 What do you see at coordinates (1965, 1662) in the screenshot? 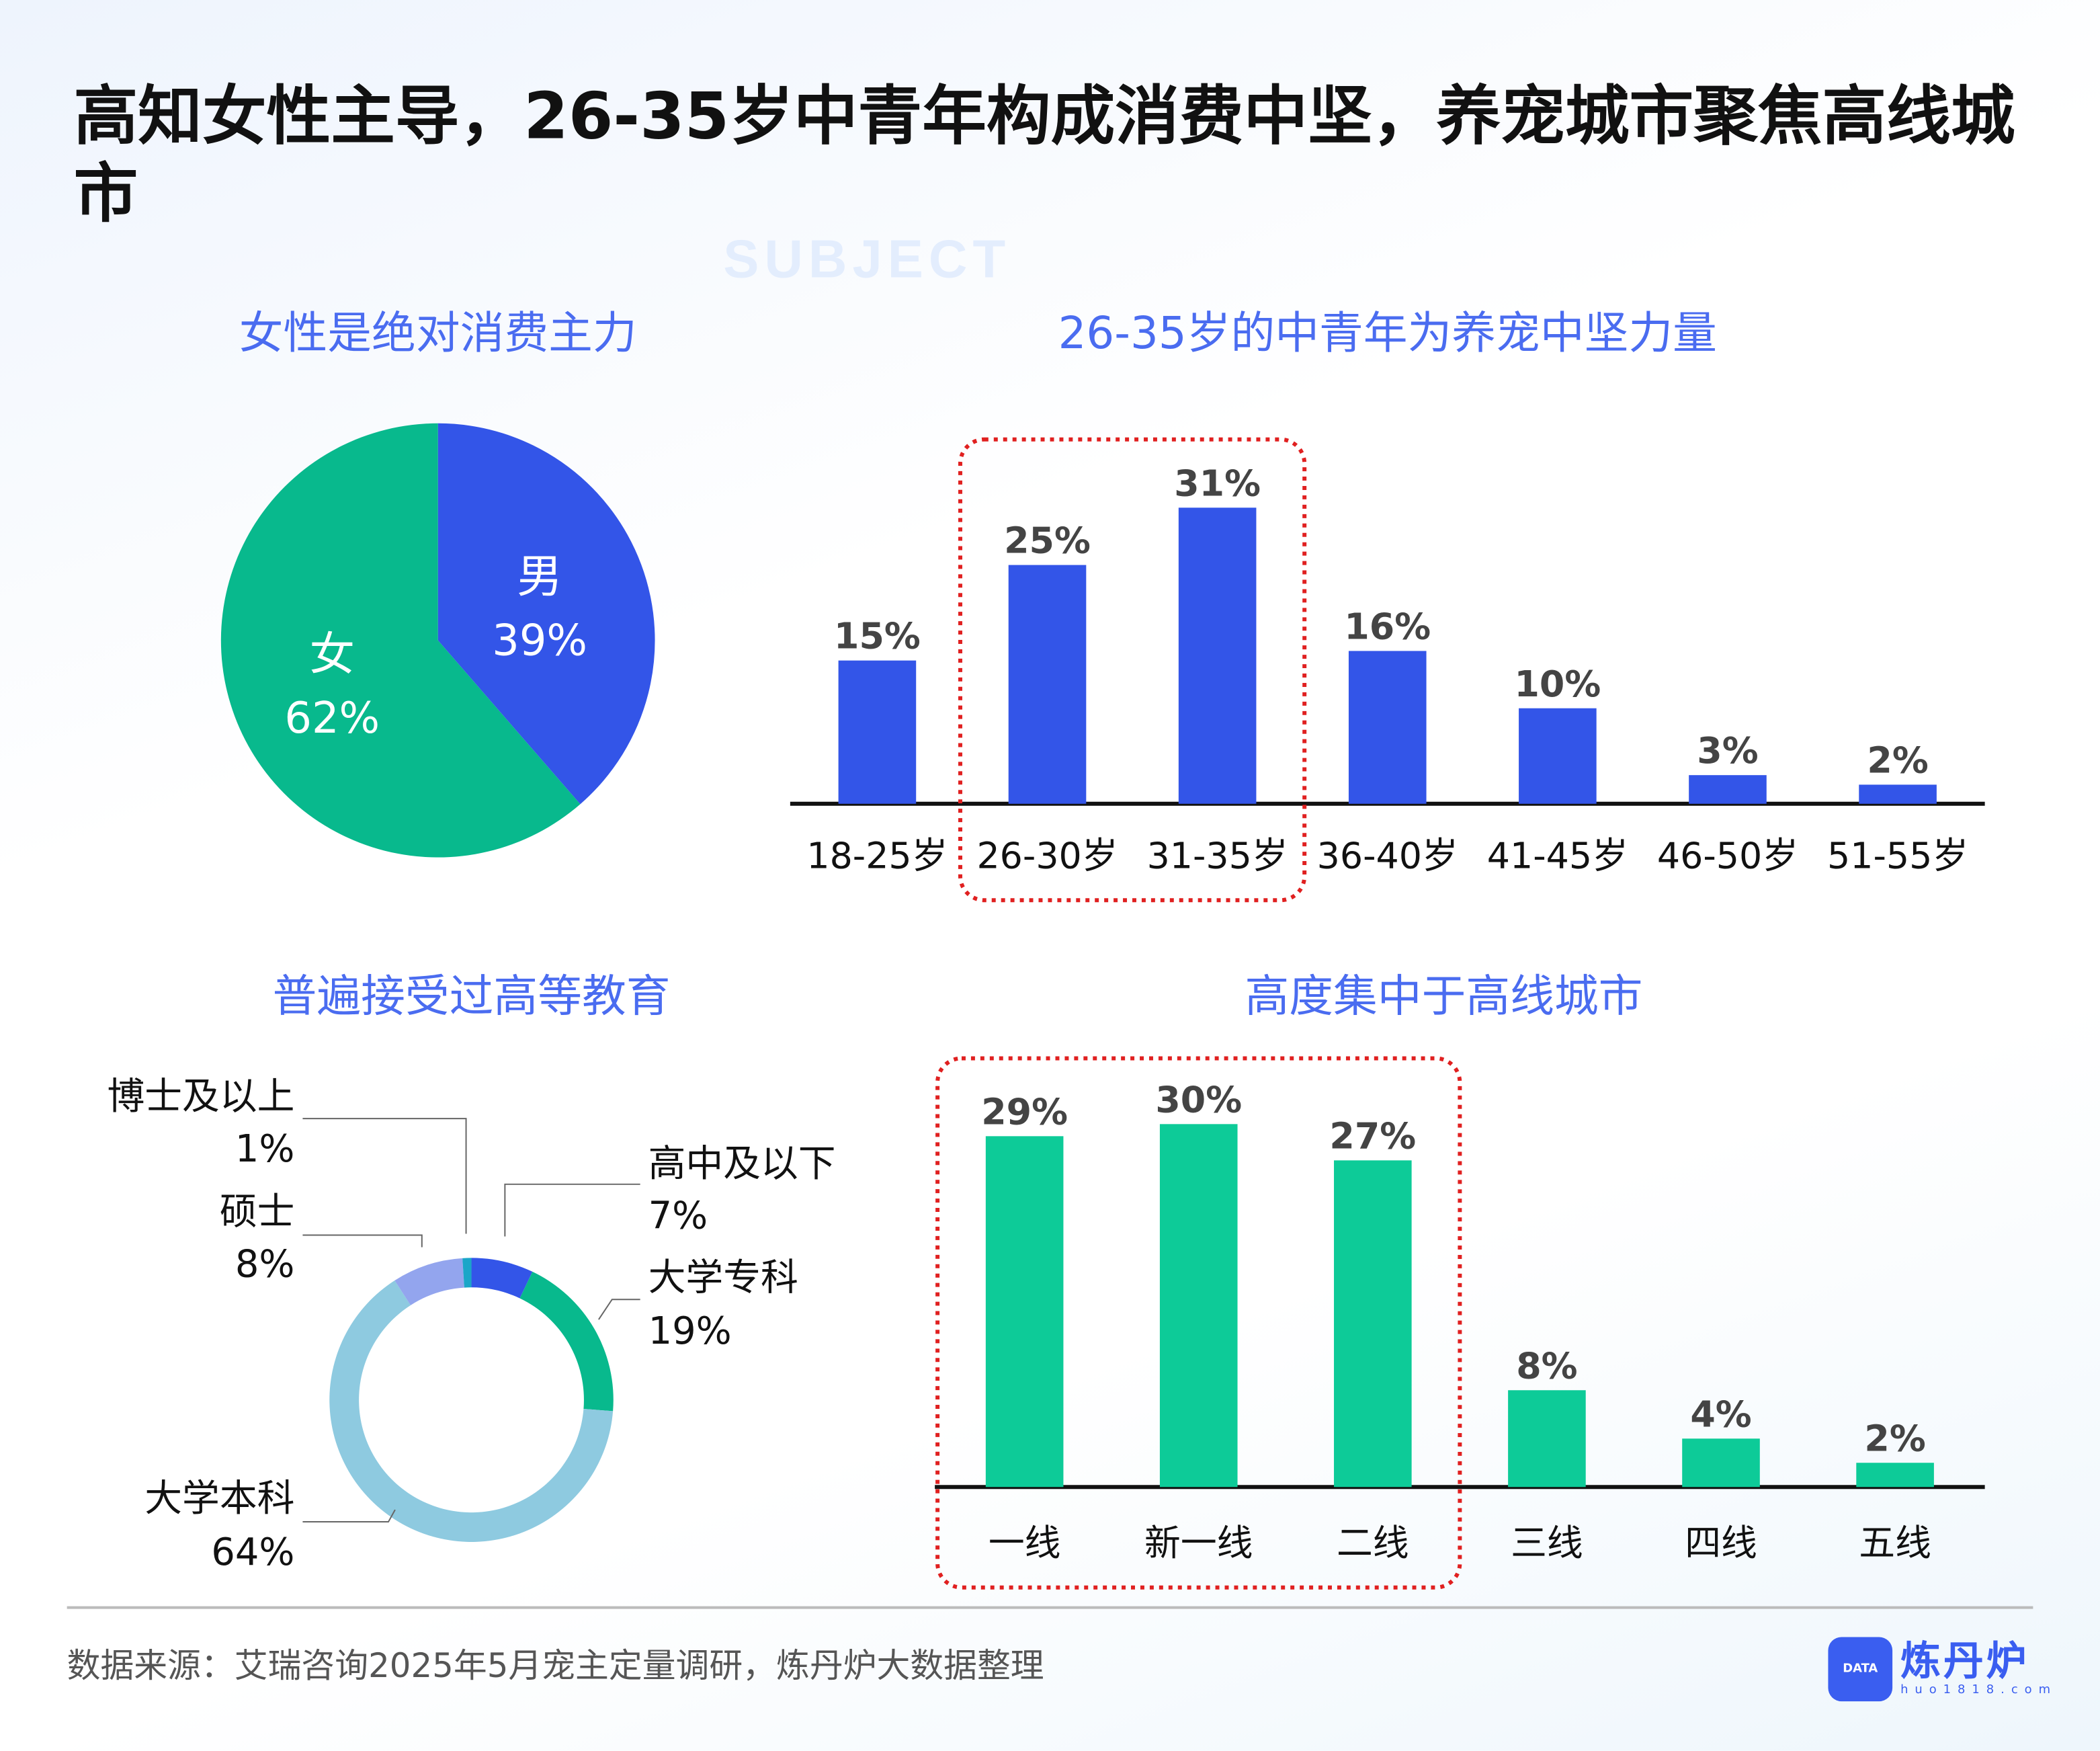
I see `logo-name: 炼丹炉` at bounding box center [1965, 1662].